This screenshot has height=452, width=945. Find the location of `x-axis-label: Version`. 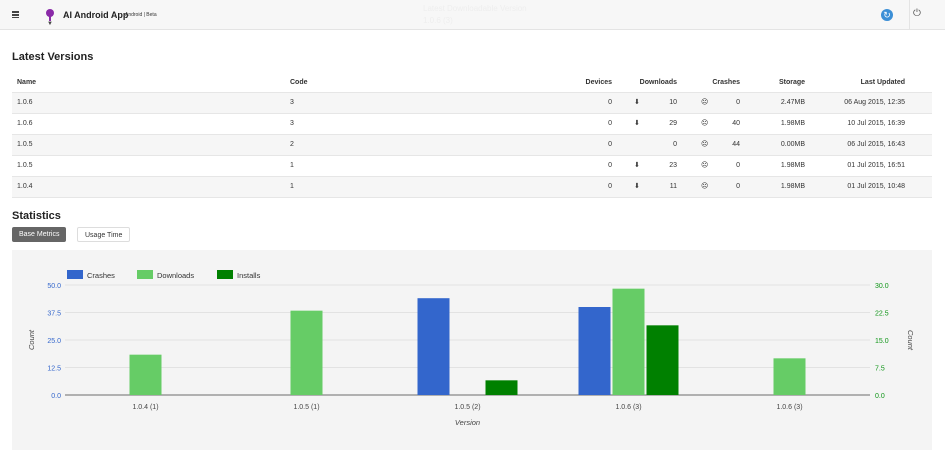

x-axis-label: Version is located at coordinates (467, 422).